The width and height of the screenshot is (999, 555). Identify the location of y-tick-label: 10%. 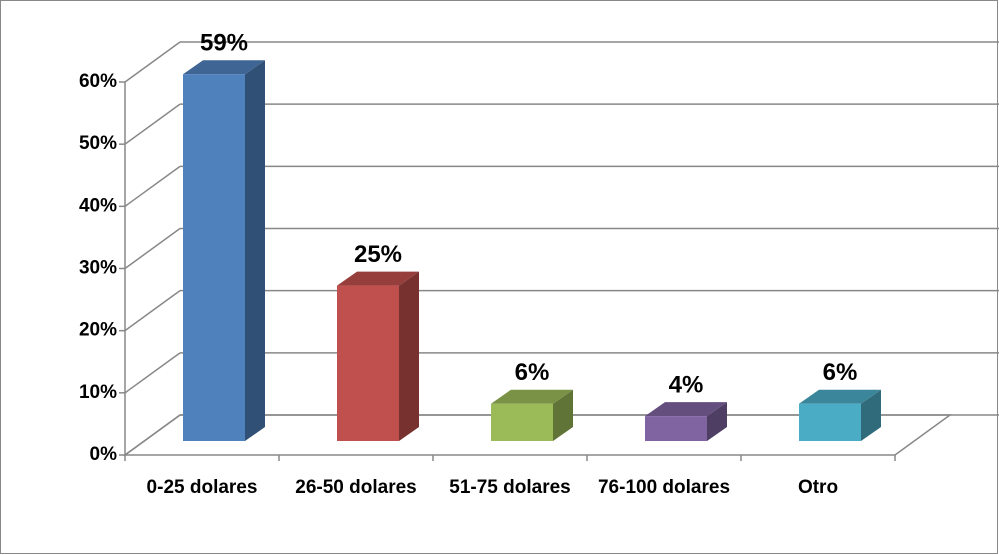
(98, 392).